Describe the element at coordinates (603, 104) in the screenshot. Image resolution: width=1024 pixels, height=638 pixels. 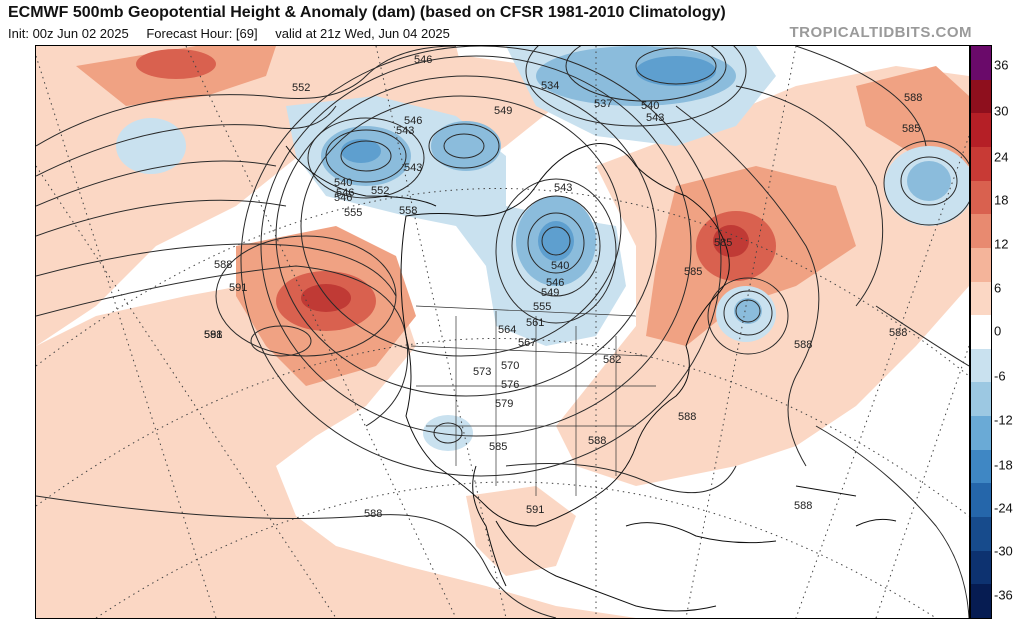
I see `height-label: 537` at that location.